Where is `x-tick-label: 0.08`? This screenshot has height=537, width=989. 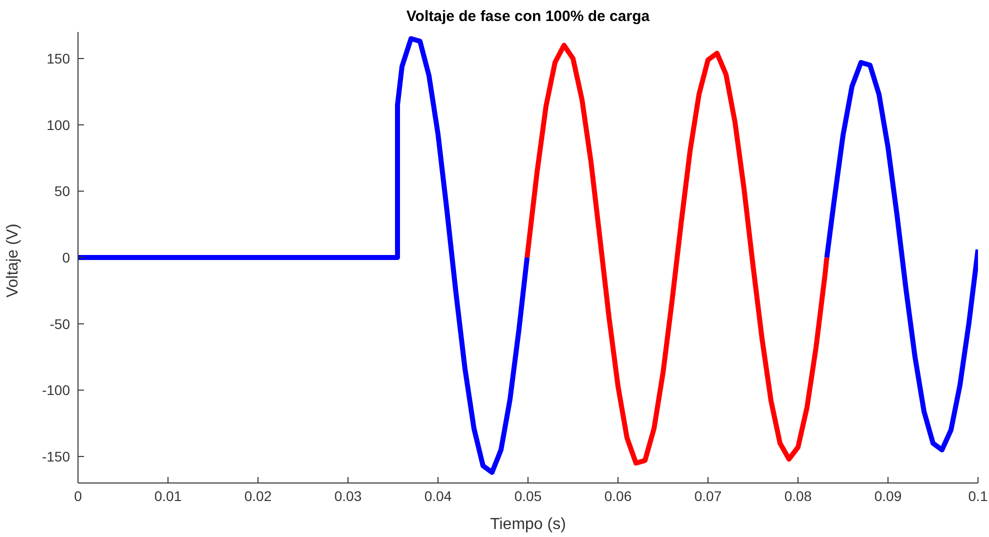 x-tick-label: 0.08 is located at coordinates (798, 496).